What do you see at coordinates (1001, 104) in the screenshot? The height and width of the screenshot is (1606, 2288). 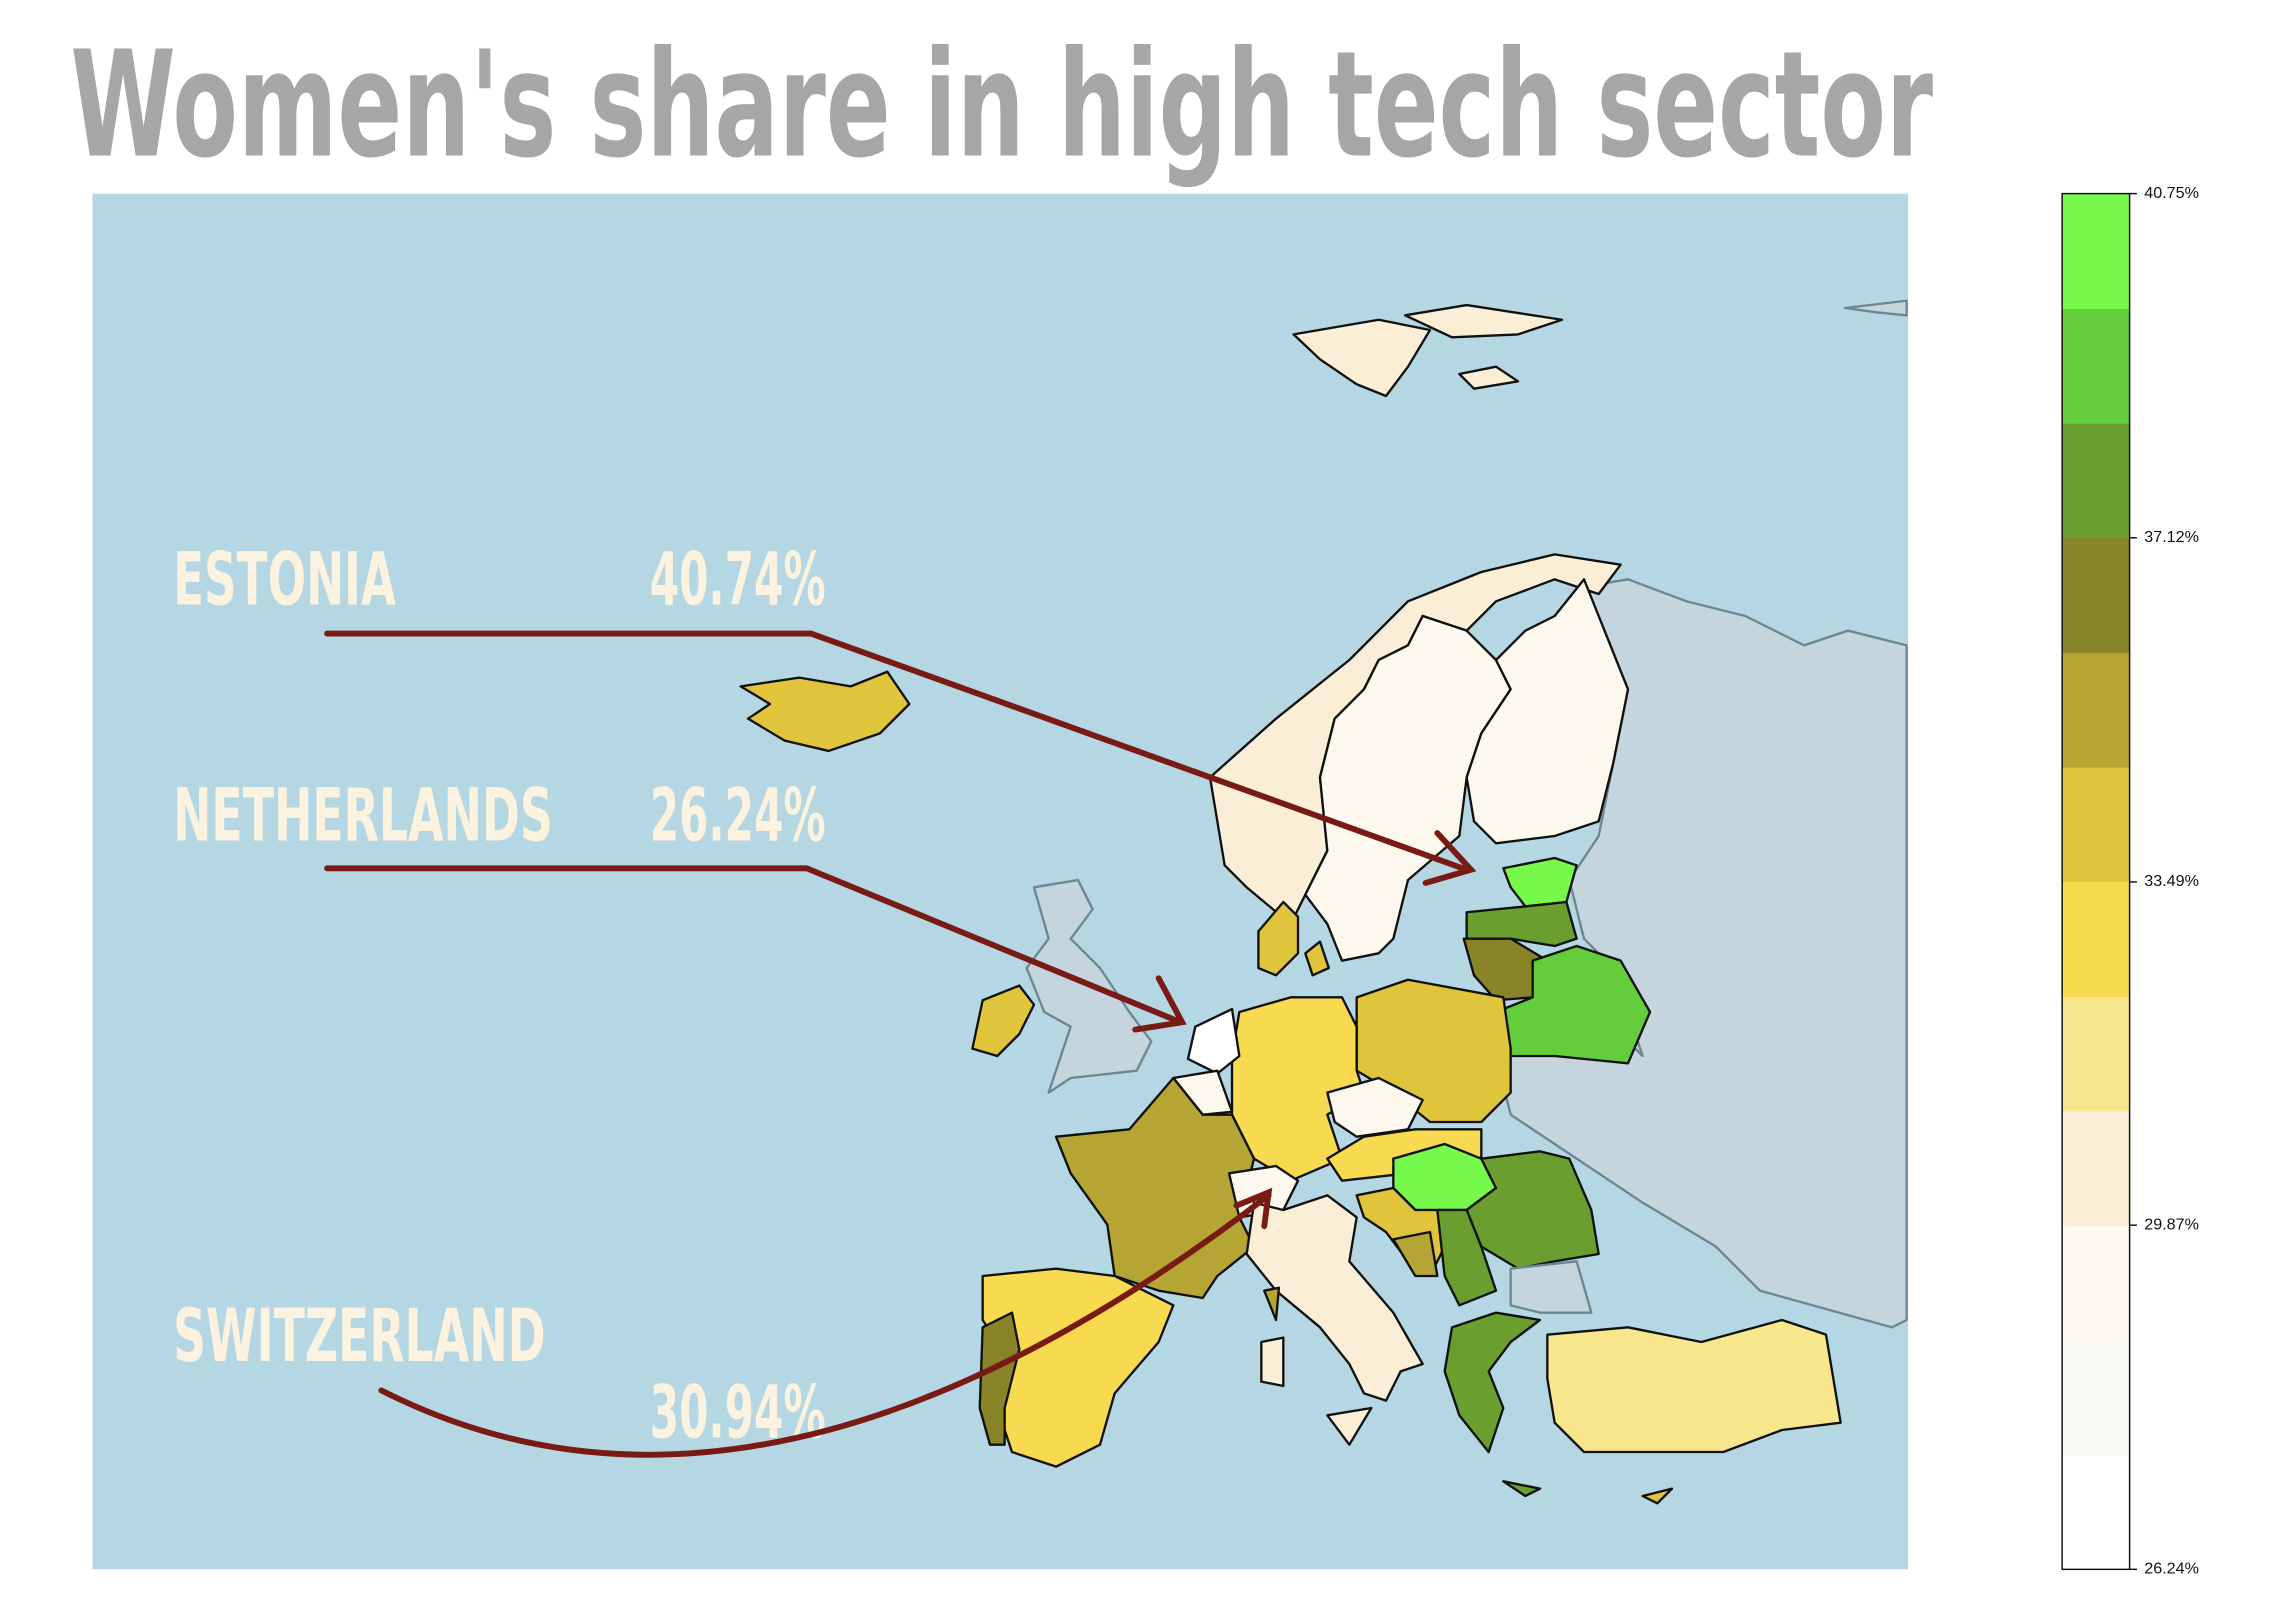 I see `chart-title: Women's share in high tech sector` at bounding box center [1001, 104].